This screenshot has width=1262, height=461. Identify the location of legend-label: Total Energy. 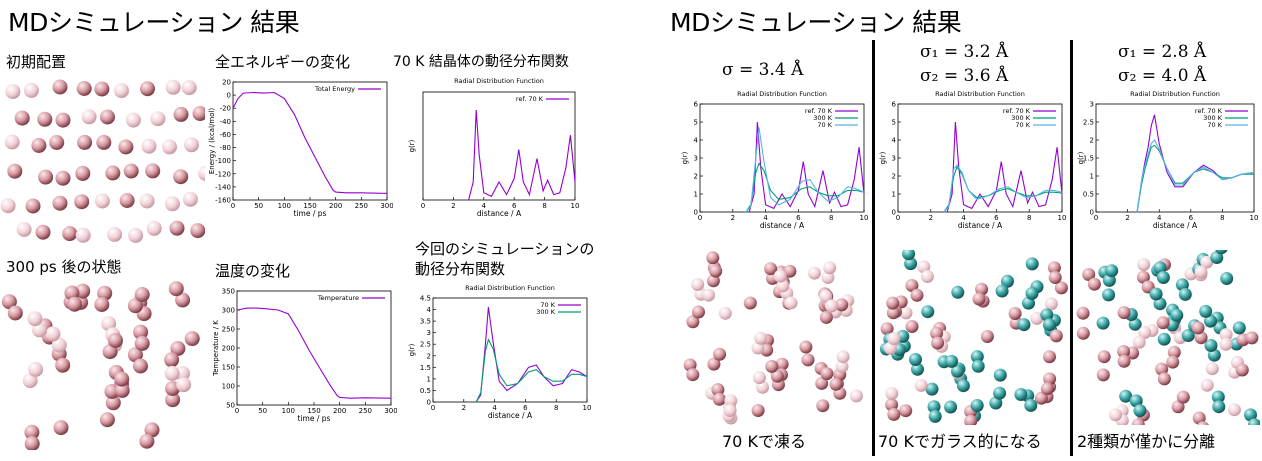
(334, 89).